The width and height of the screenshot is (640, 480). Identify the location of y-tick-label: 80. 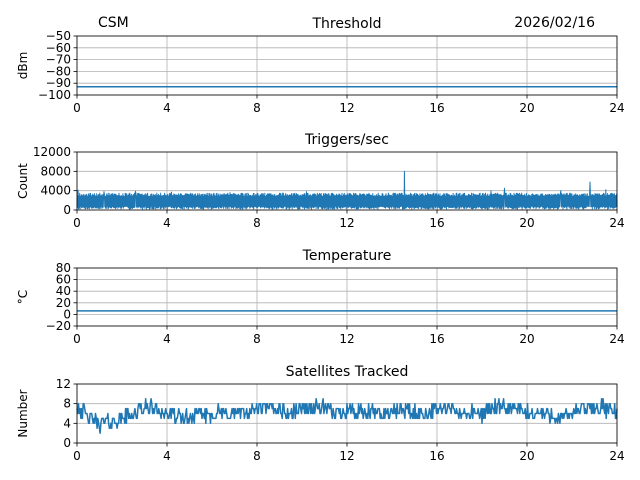
(63, 268).